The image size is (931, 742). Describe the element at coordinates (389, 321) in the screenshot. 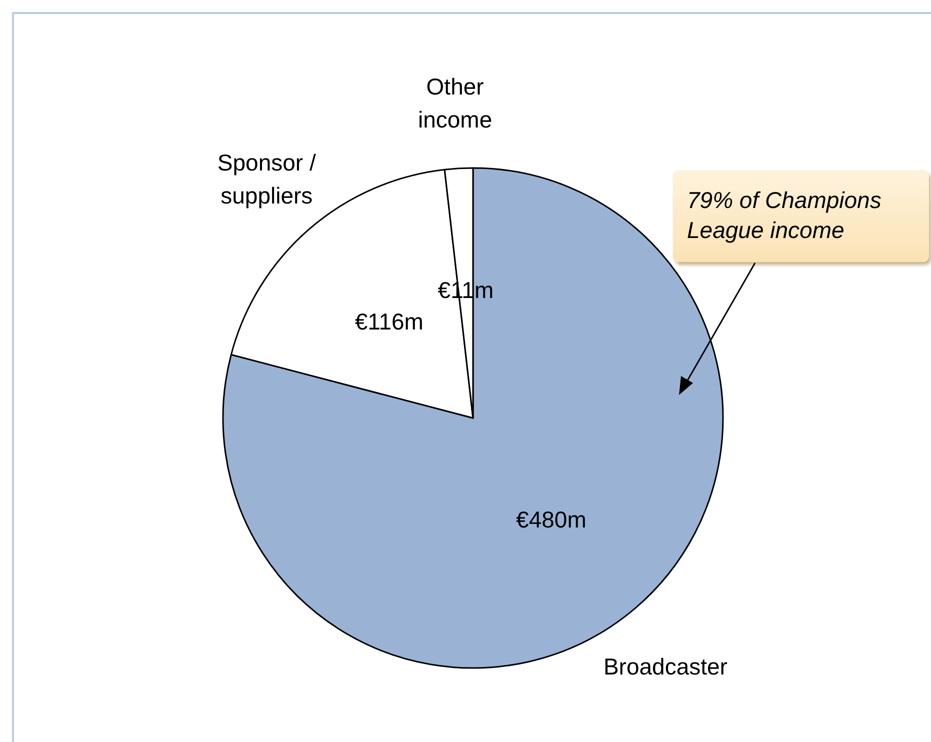

I see `data-label: €116m` at that location.